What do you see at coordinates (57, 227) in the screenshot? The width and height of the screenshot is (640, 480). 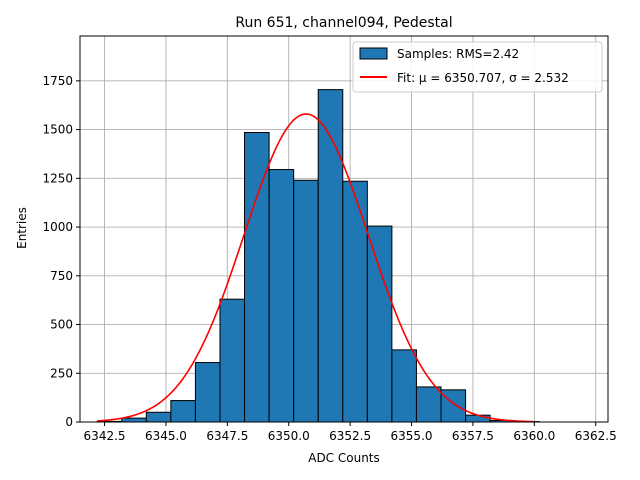 I see `y-tick-label: 1000` at bounding box center [57, 227].